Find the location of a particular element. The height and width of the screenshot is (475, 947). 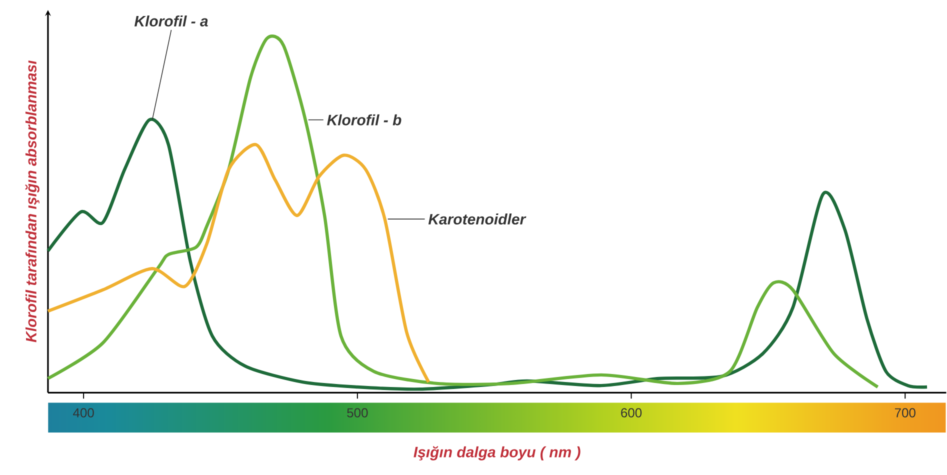

series-label: Klorofil - b is located at coordinates (364, 120).